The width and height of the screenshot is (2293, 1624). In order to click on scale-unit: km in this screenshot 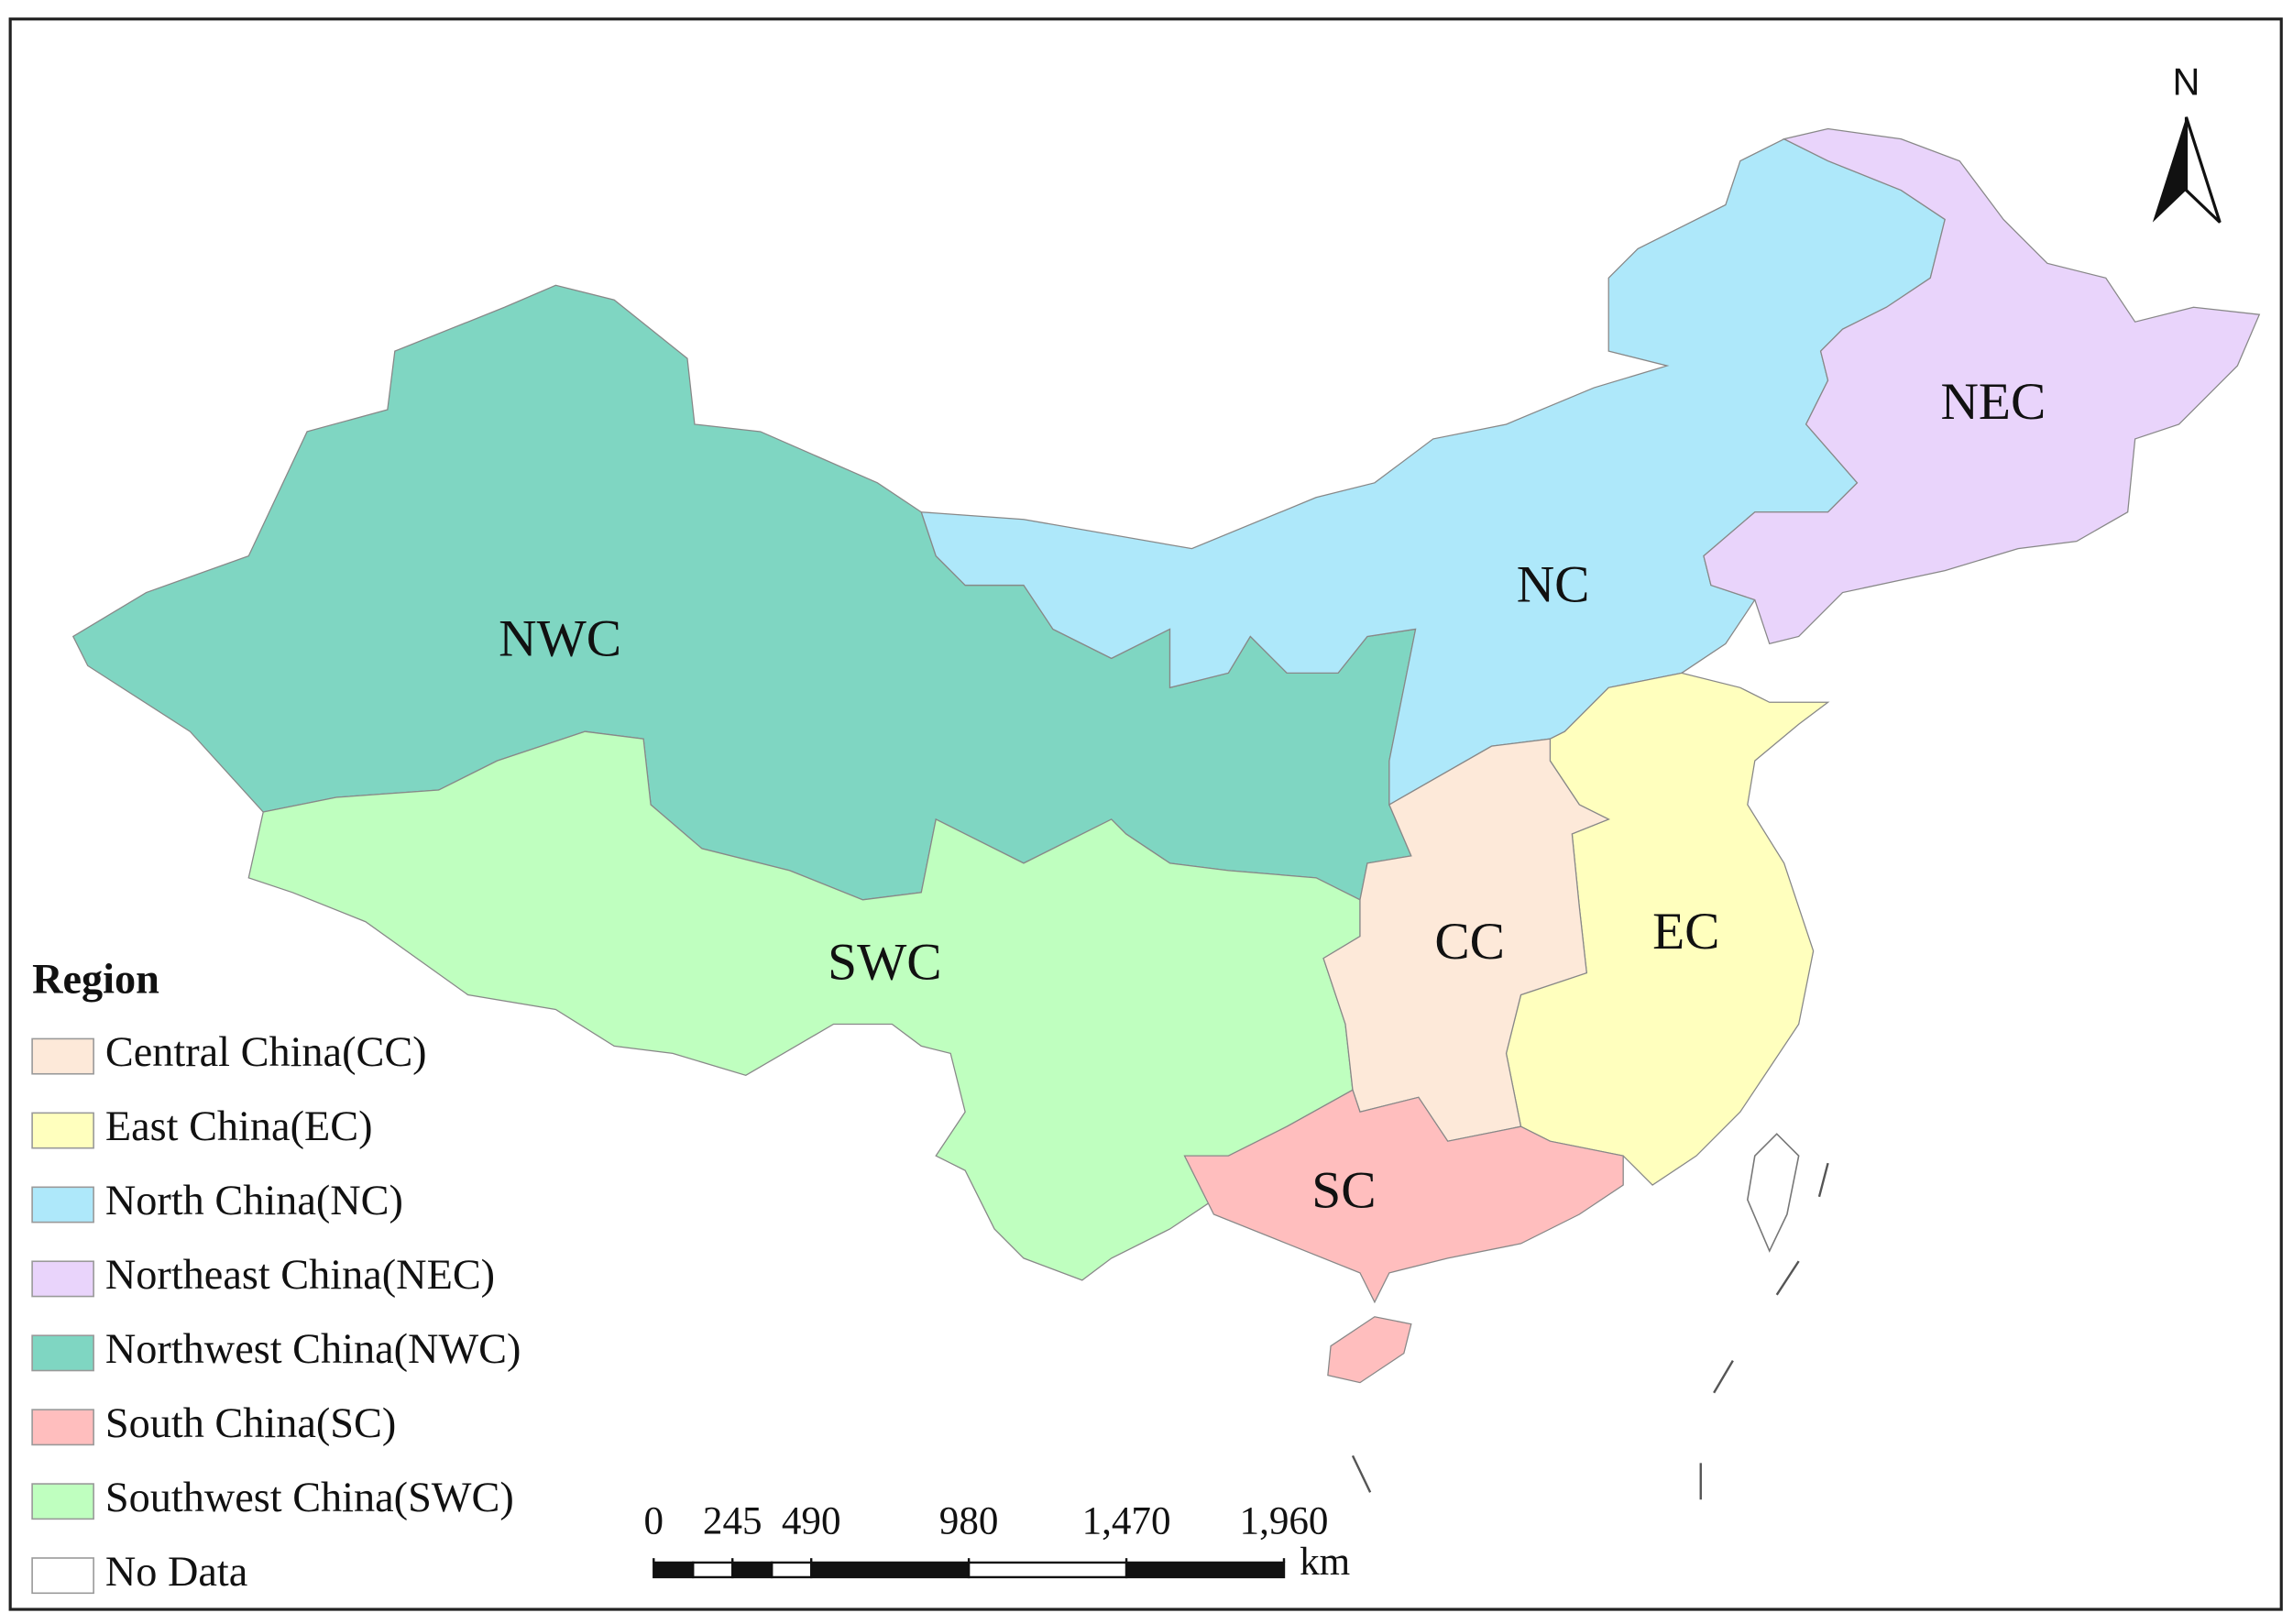, I will do `click(1325, 1562)`.